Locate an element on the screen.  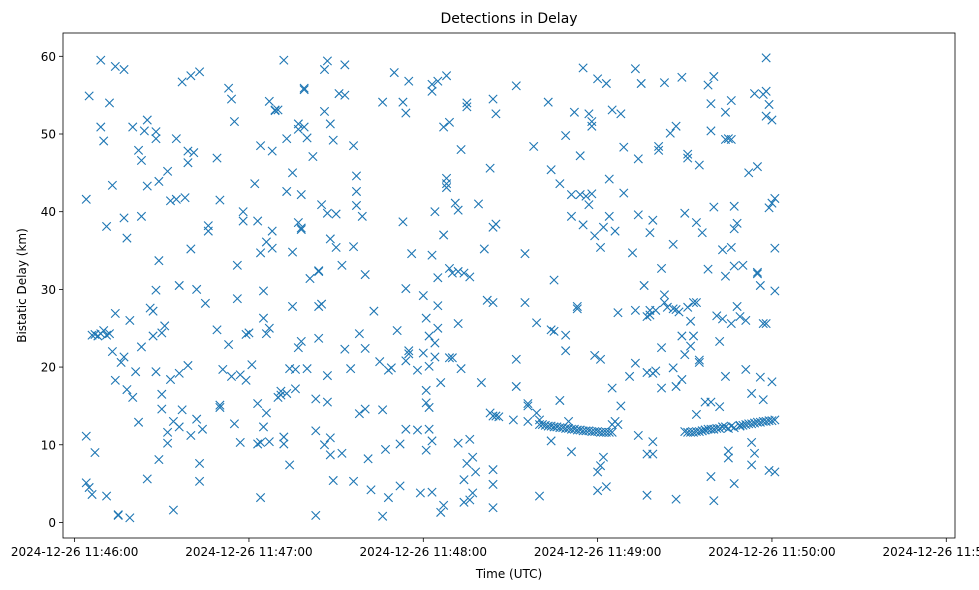
x-axis-label: Time (UTC) is located at coordinates (508, 574).